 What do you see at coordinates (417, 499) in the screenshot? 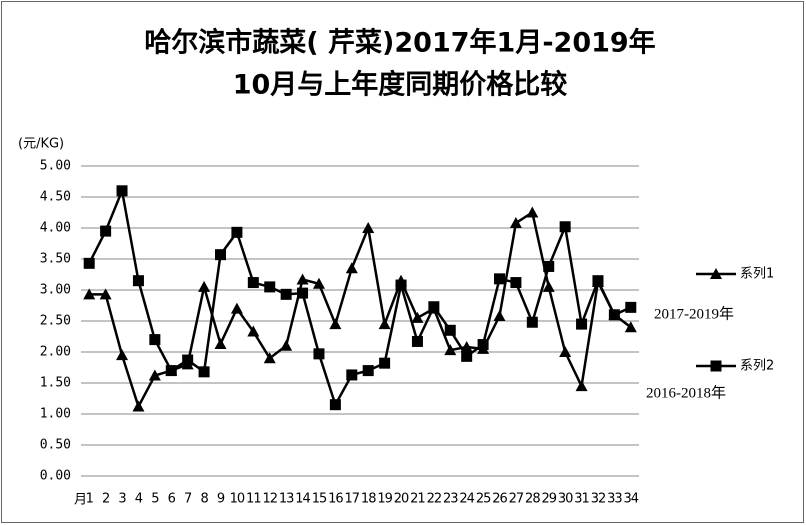
I see `x-tick-label: 21` at bounding box center [417, 499].